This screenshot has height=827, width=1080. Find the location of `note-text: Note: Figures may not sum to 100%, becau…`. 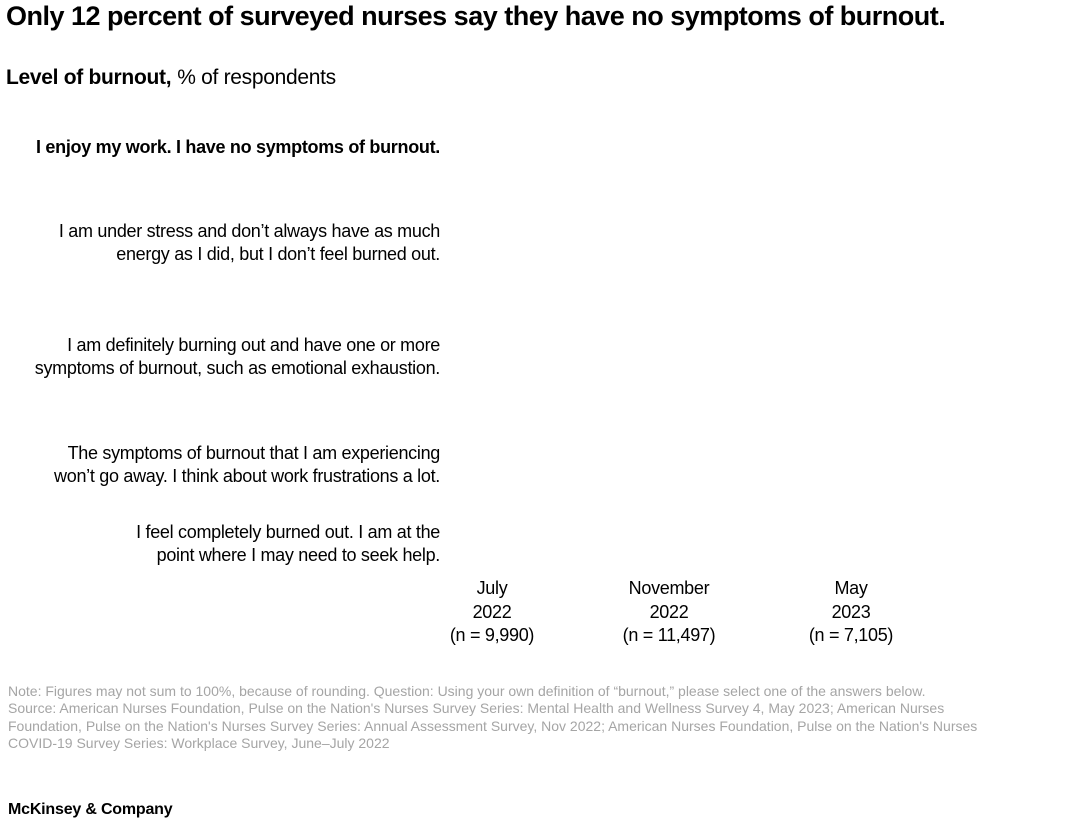

note-text: Note: Figures may not sum to 100%, becau… is located at coordinates (467, 691).